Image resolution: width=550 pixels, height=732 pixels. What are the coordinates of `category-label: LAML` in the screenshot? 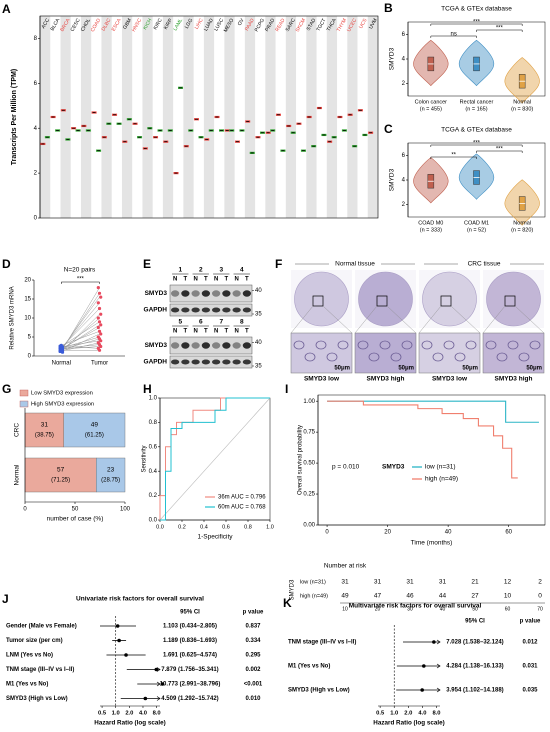 It's located at (178, 24).